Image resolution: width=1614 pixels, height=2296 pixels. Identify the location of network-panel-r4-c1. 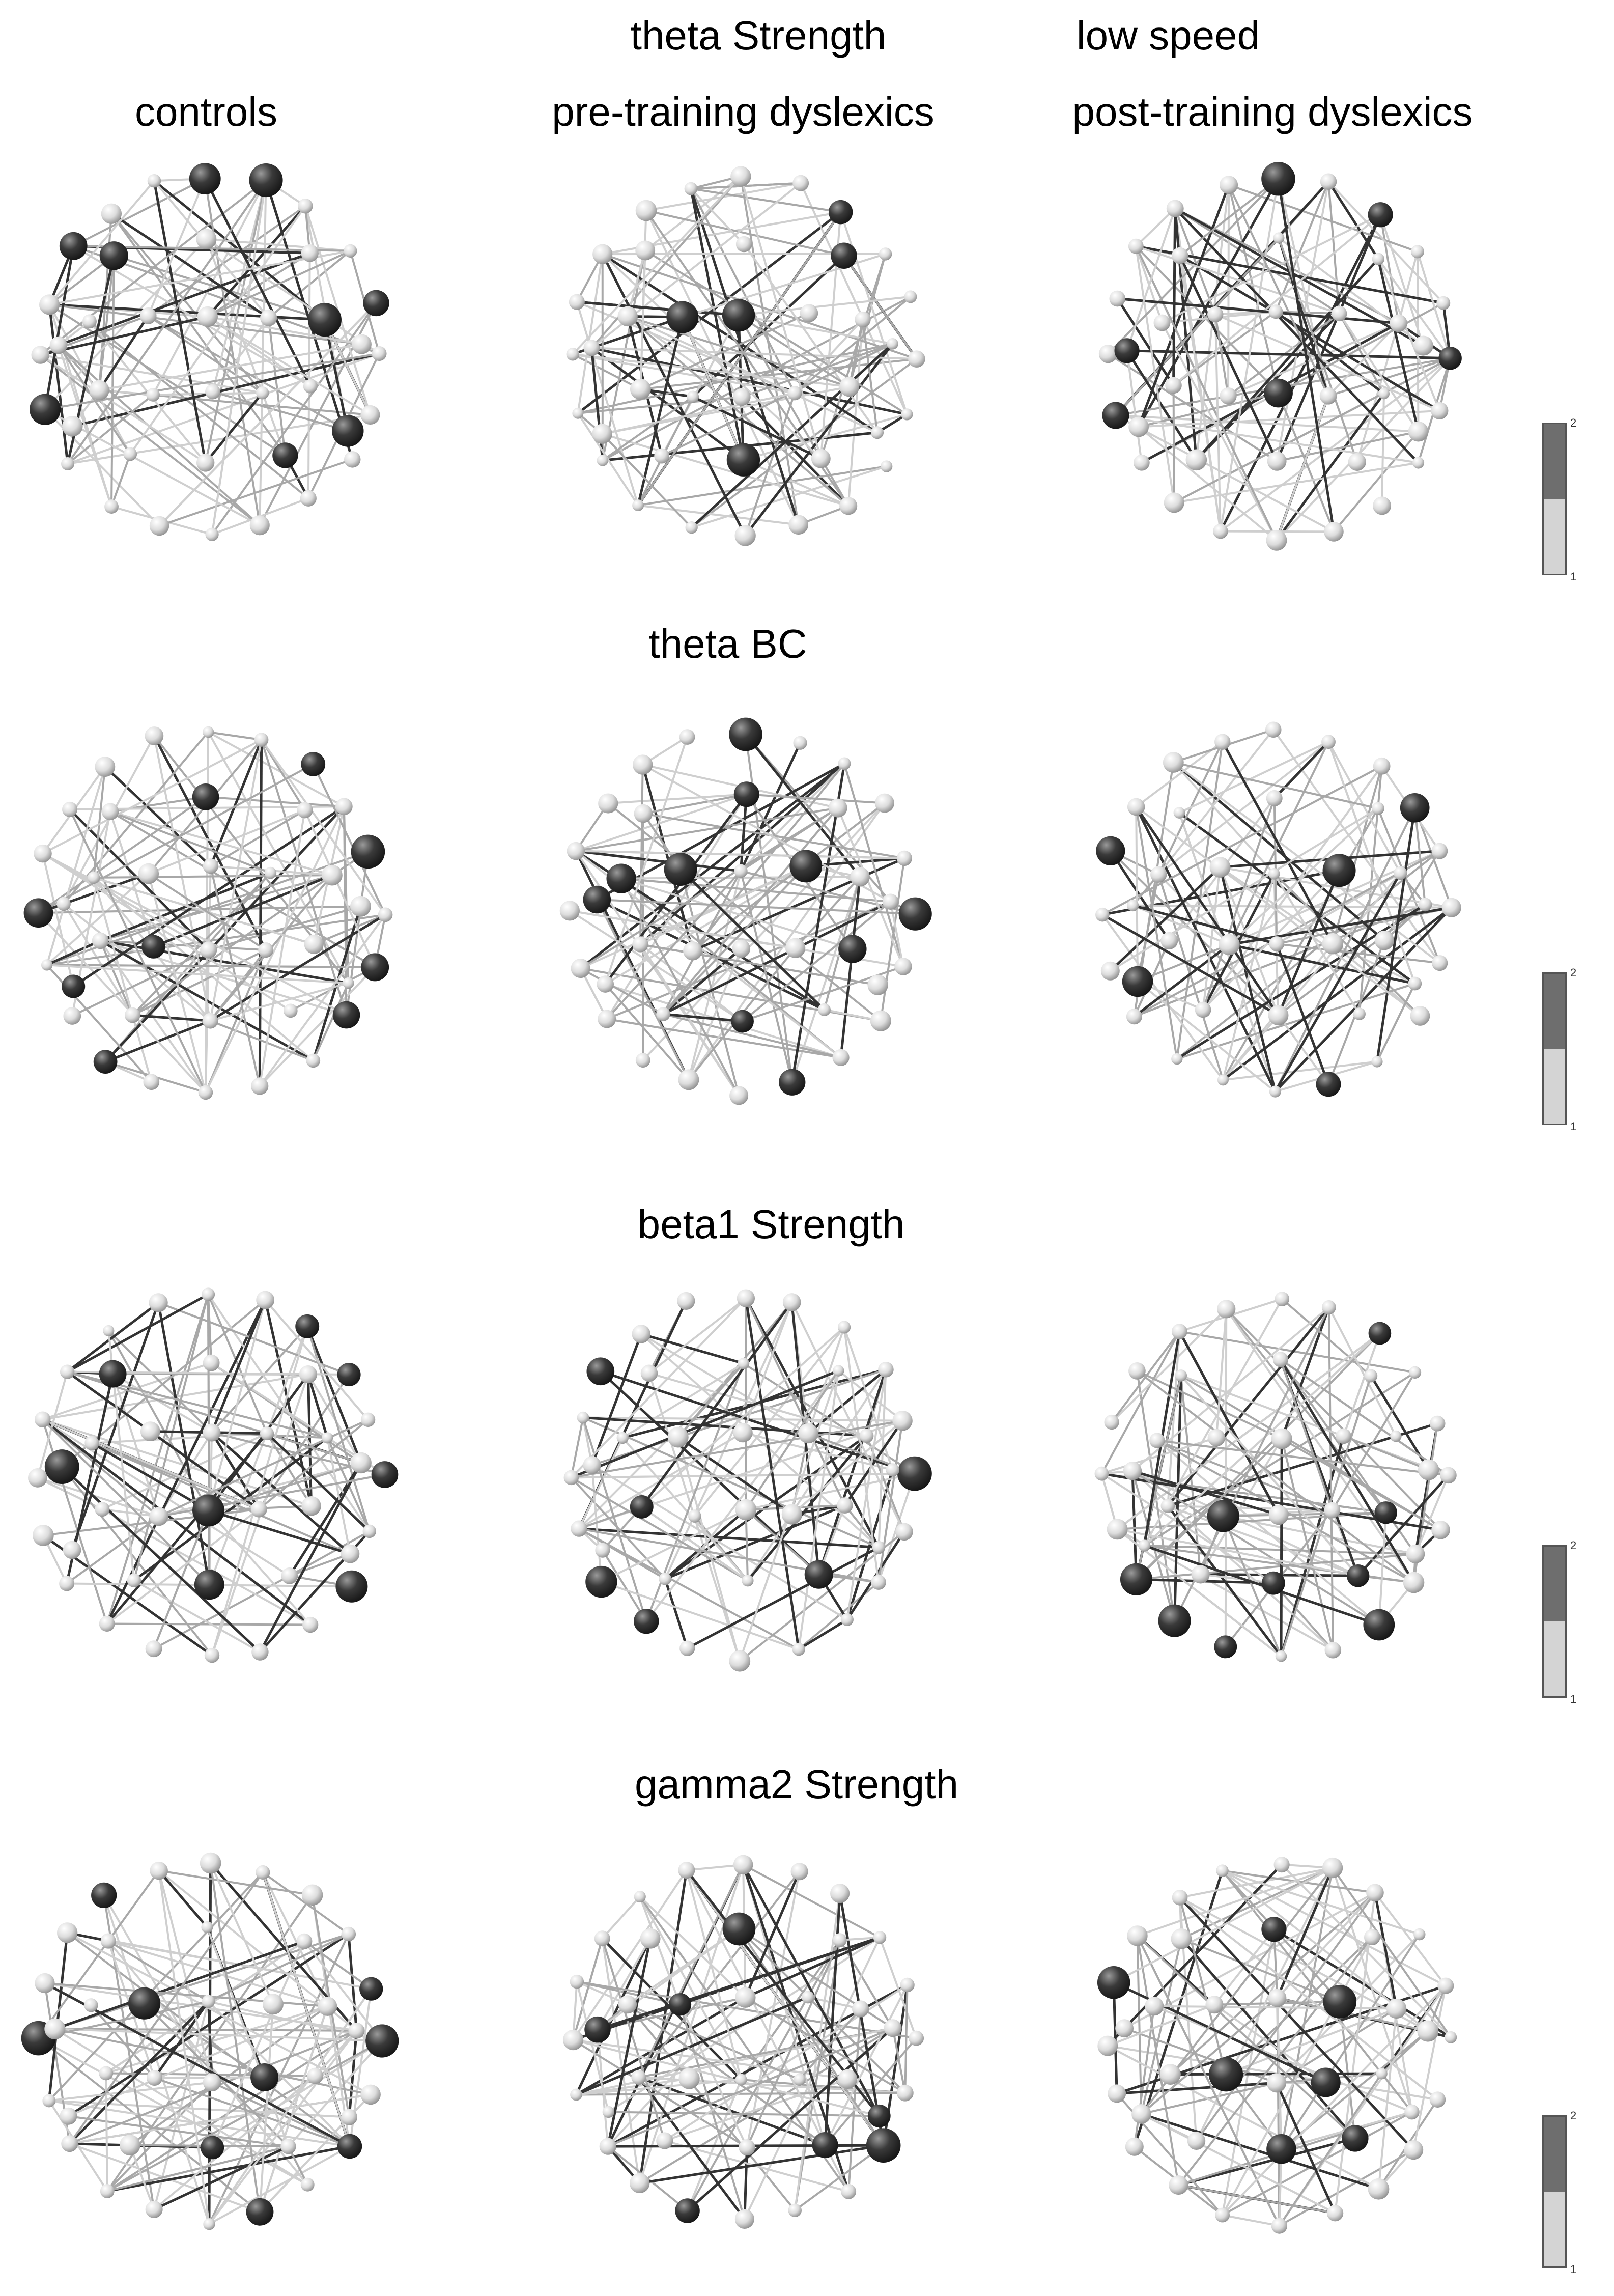
(210, 2041).